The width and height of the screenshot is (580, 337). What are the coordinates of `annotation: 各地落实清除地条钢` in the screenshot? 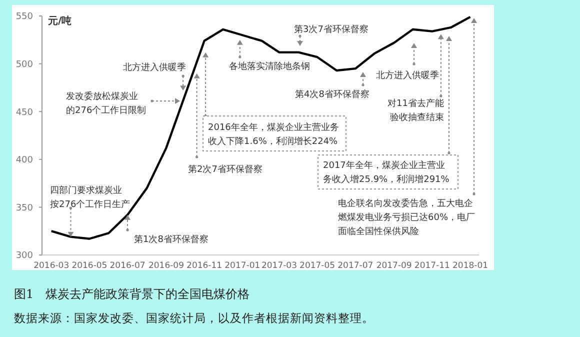 It's located at (269, 66).